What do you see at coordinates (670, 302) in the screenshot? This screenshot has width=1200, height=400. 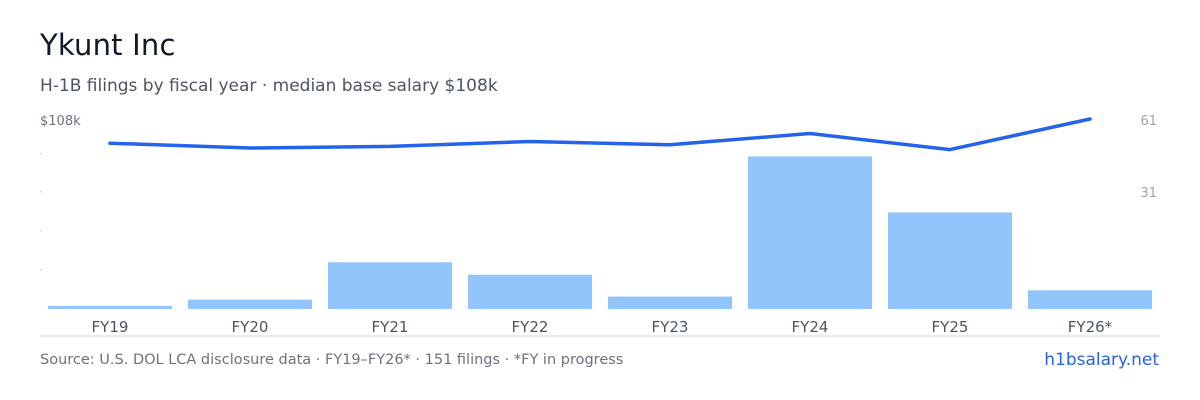 I see `bar-fy23` at bounding box center [670, 302].